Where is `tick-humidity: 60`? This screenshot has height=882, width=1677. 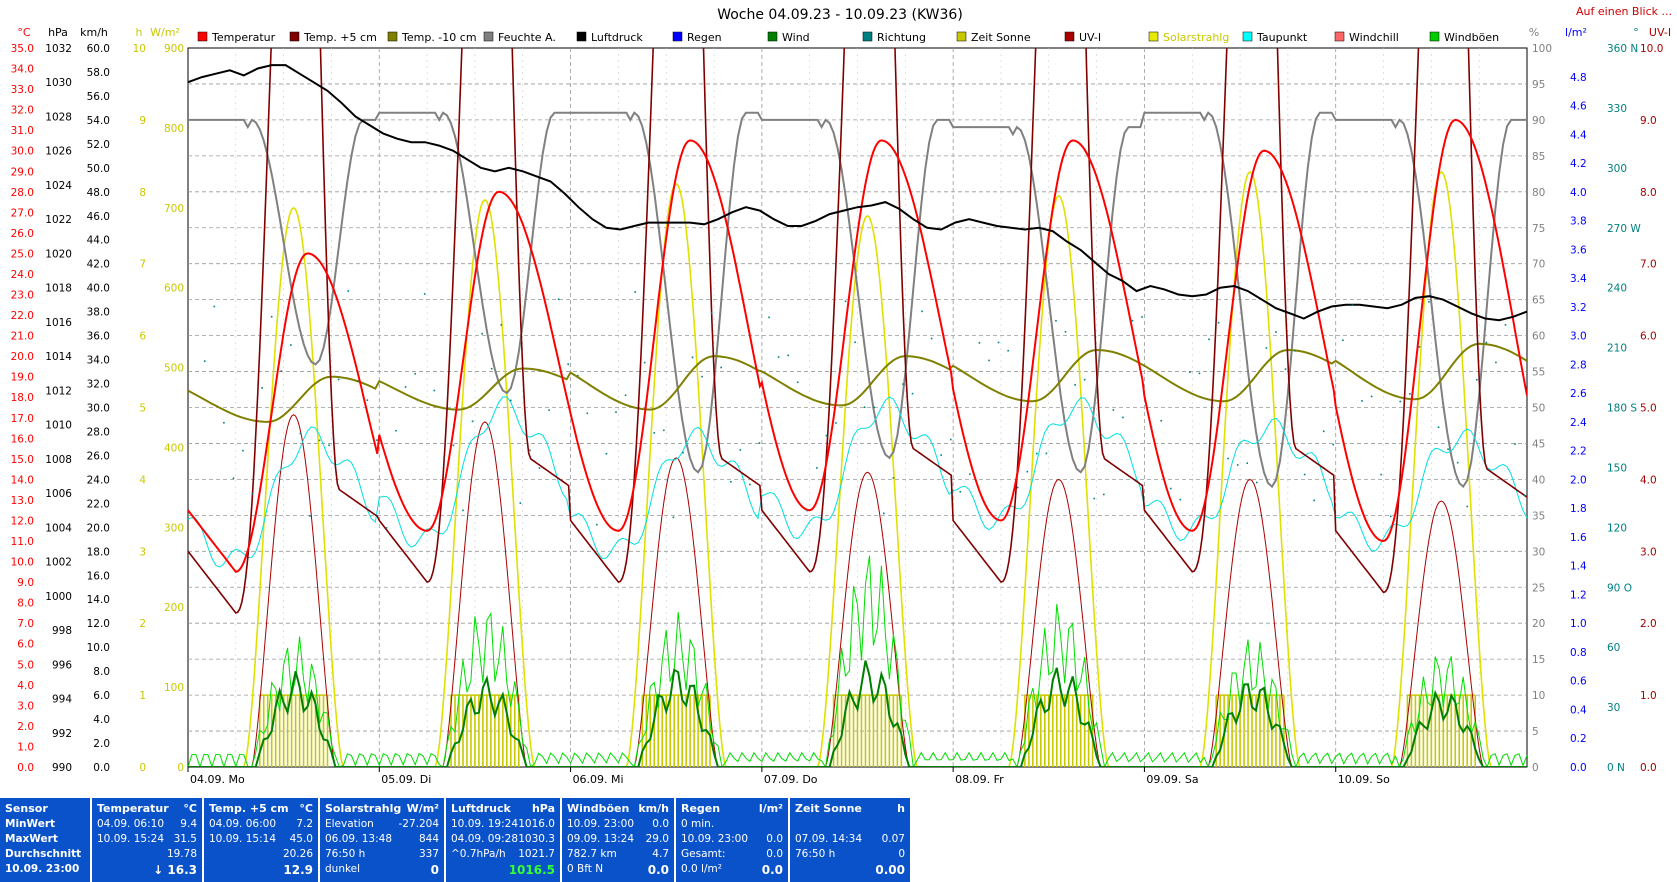 tick-humidity: 60 is located at coordinates (1538, 337).